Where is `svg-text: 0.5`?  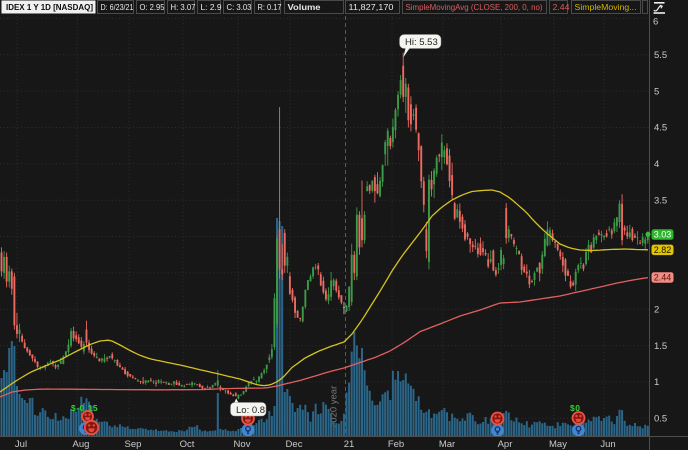
svg-text: 0.5 is located at coordinates (660, 418).